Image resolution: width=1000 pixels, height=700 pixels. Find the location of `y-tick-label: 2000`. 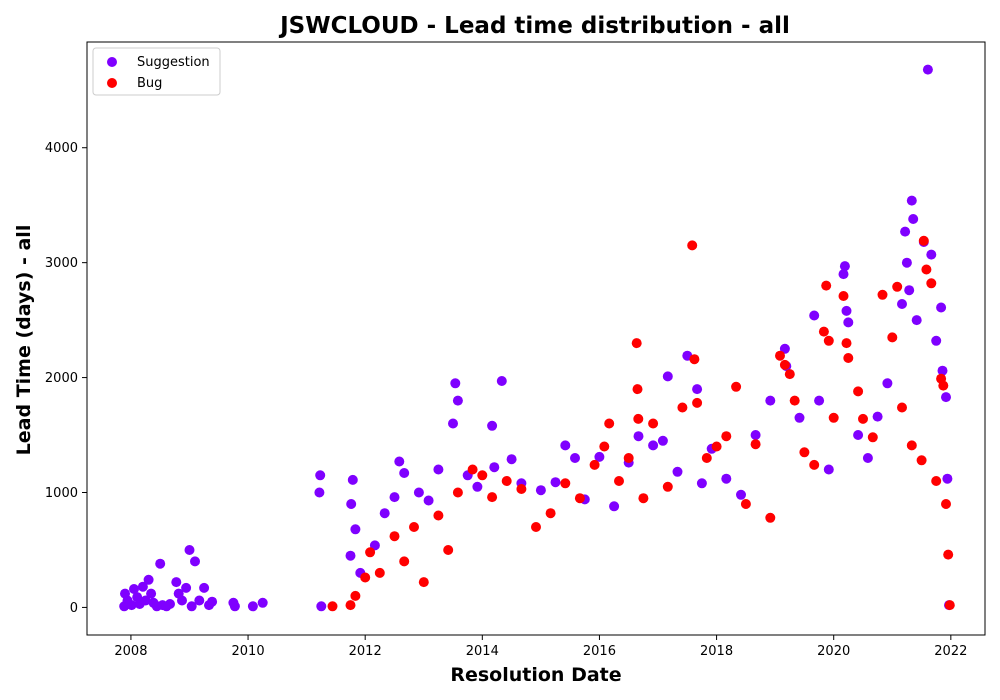

y-tick-label: 2000 is located at coordinates (61, 378).